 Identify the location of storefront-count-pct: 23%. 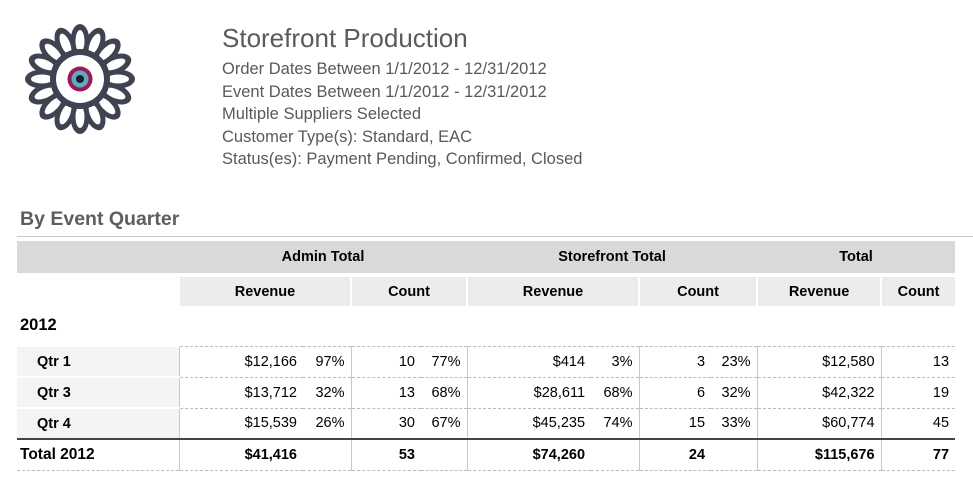
(734, 361).